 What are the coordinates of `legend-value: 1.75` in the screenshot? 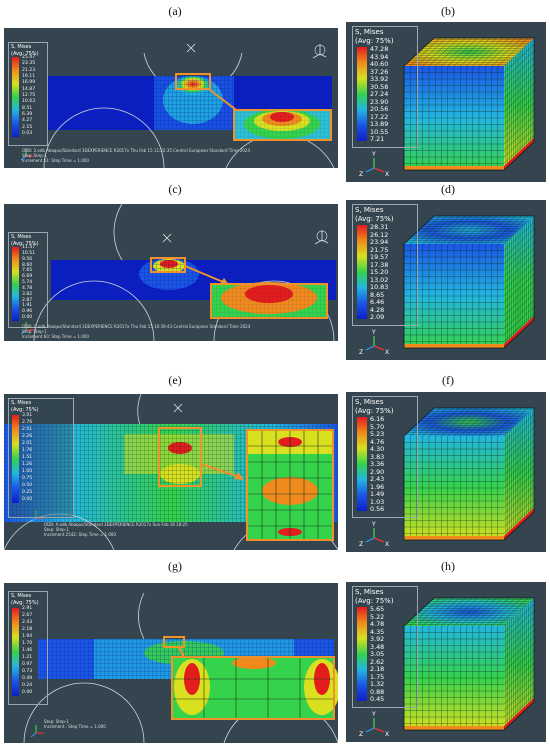 It's located at (377, 676).